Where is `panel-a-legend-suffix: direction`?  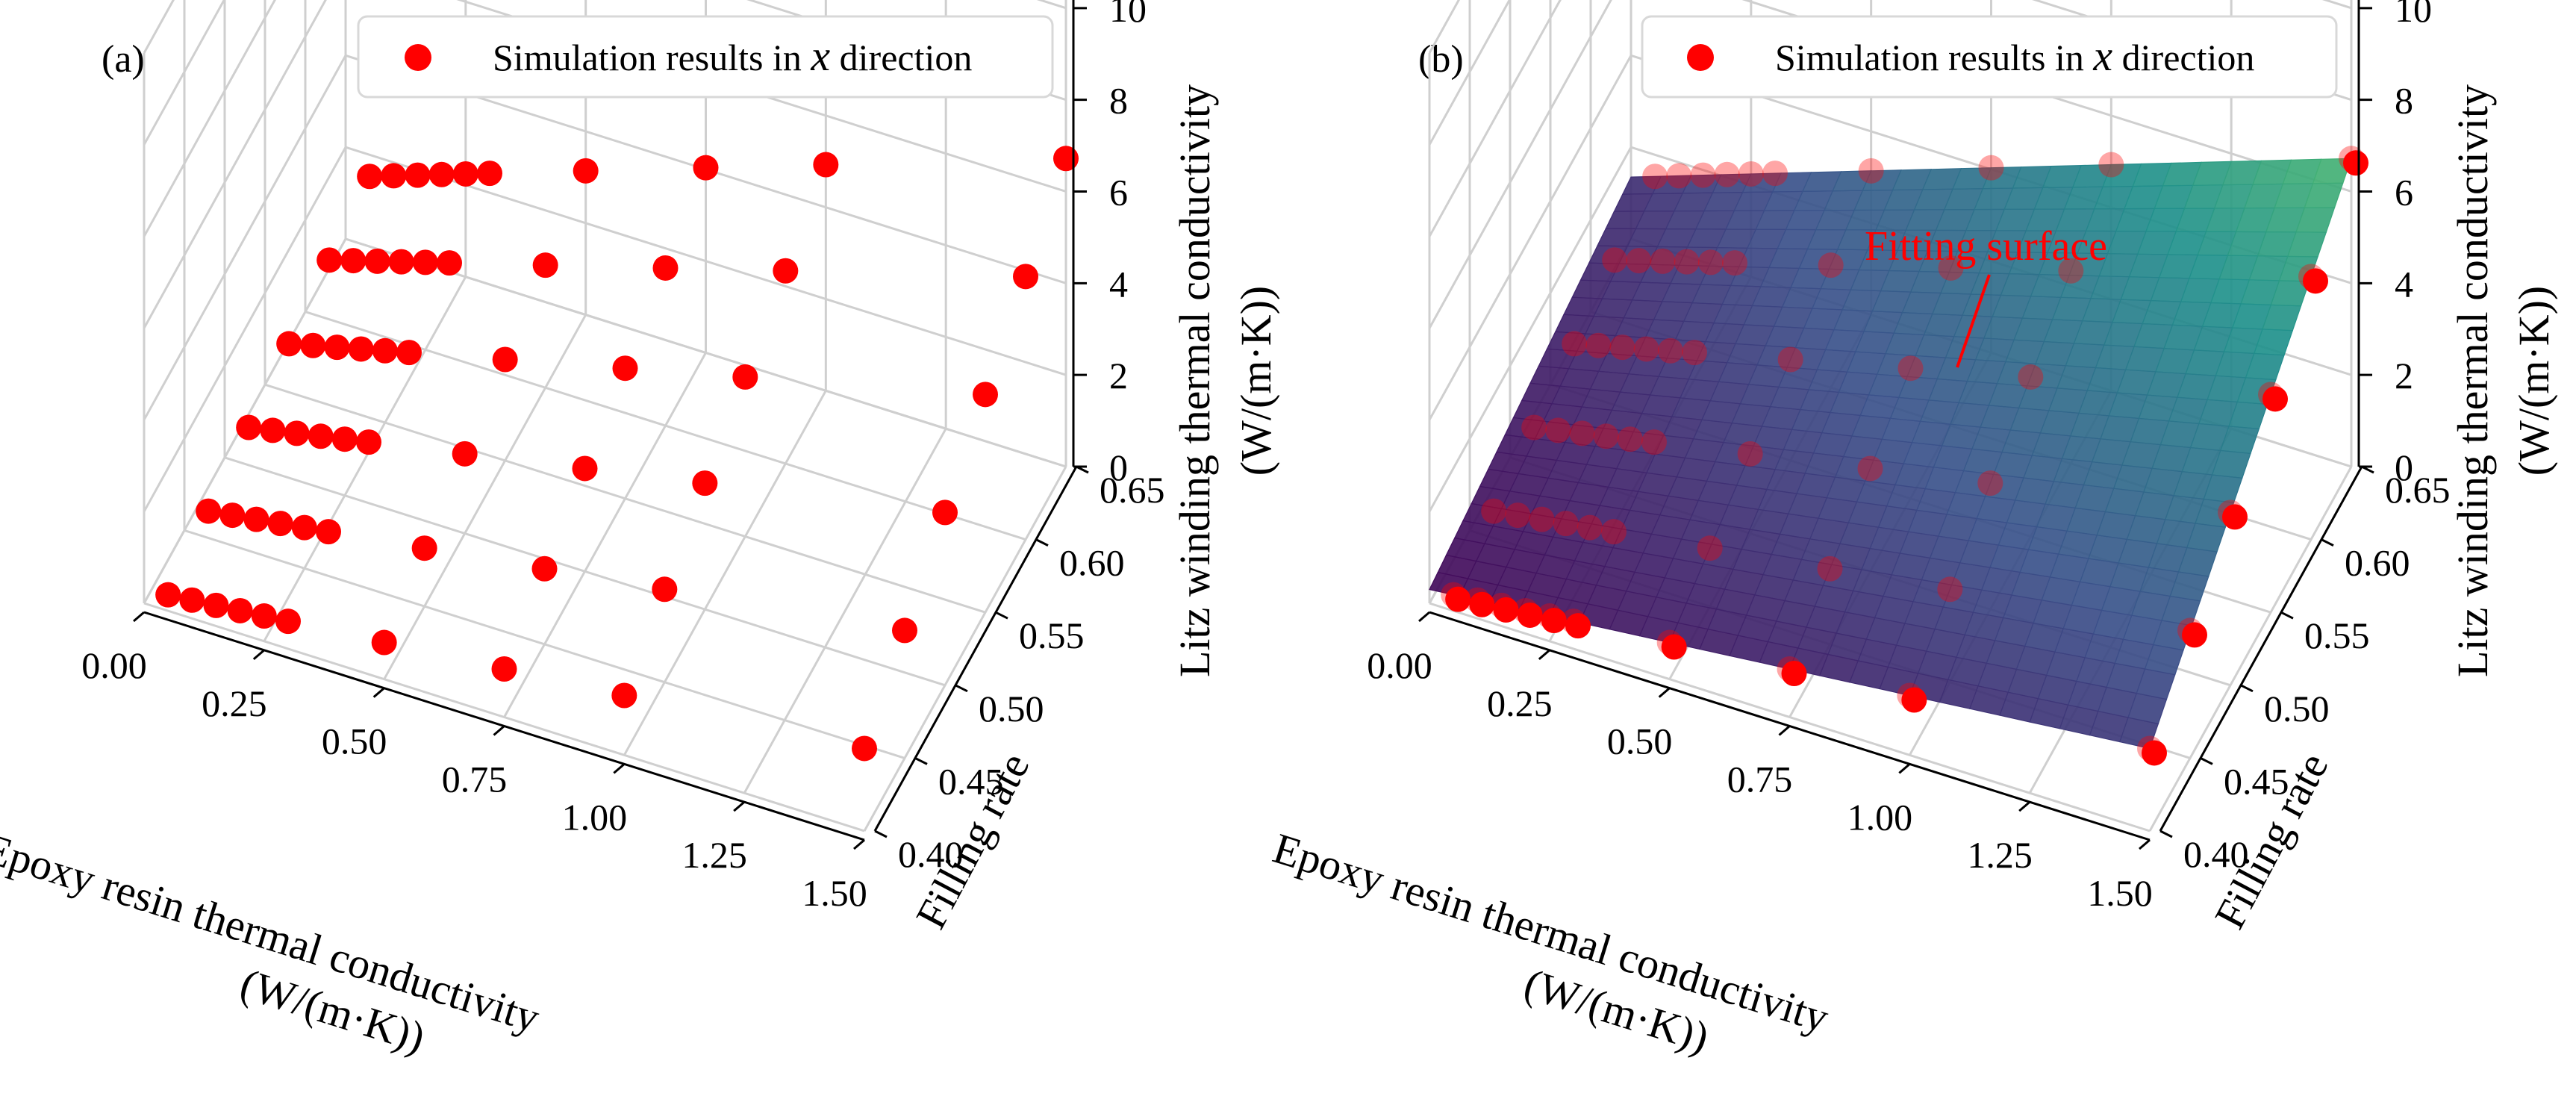
panel-a-legend-suffix: direction is located at coordinates (901, 57).